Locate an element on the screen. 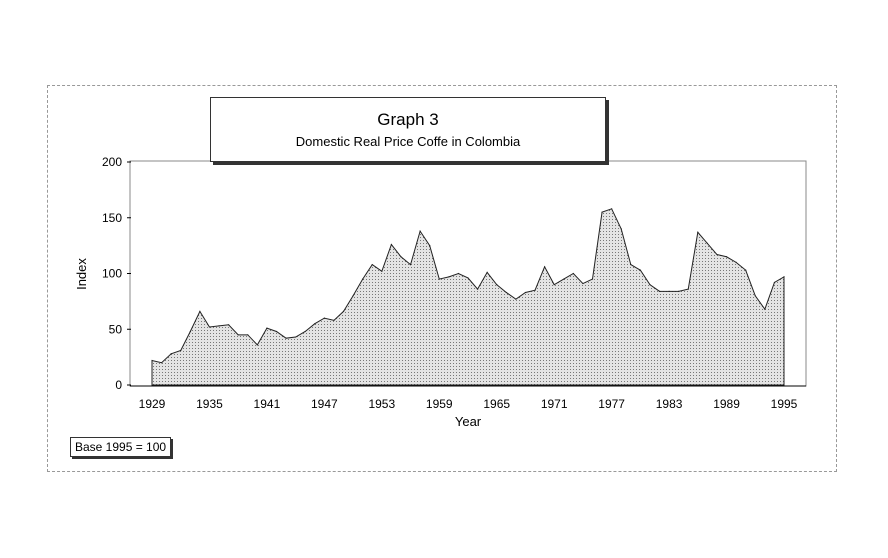 This screenshot has width=888, height=558. x-tick-label: 1965 is located at coordinates (496, 404).